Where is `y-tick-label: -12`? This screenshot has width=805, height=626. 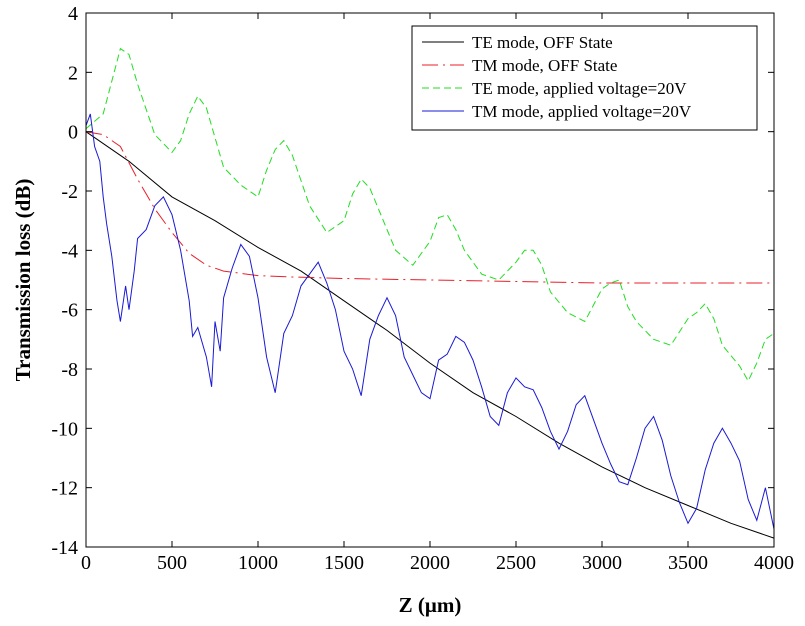 y-tick-label: -12 is located at coordinates (64, 489).